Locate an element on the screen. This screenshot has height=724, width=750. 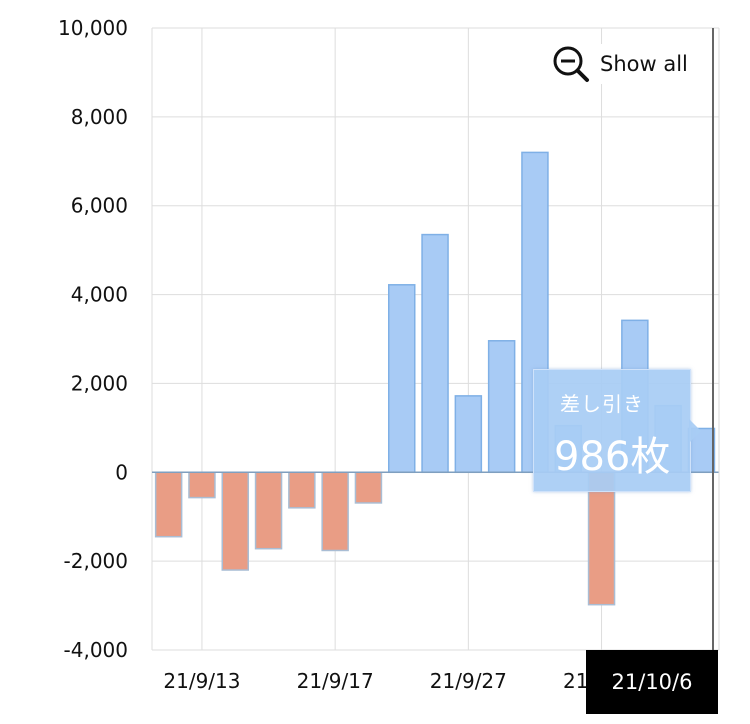
x-tick-label: 21/9/27 is located at coordinates (468, 681).